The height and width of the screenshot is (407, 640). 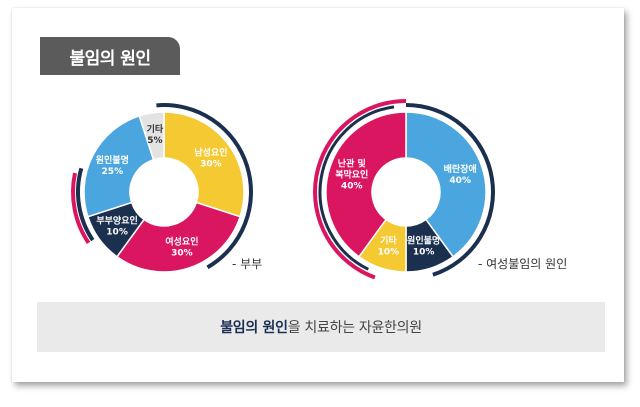 I want to click on slice-label: 부부양요인, so click(x=116, y=221).